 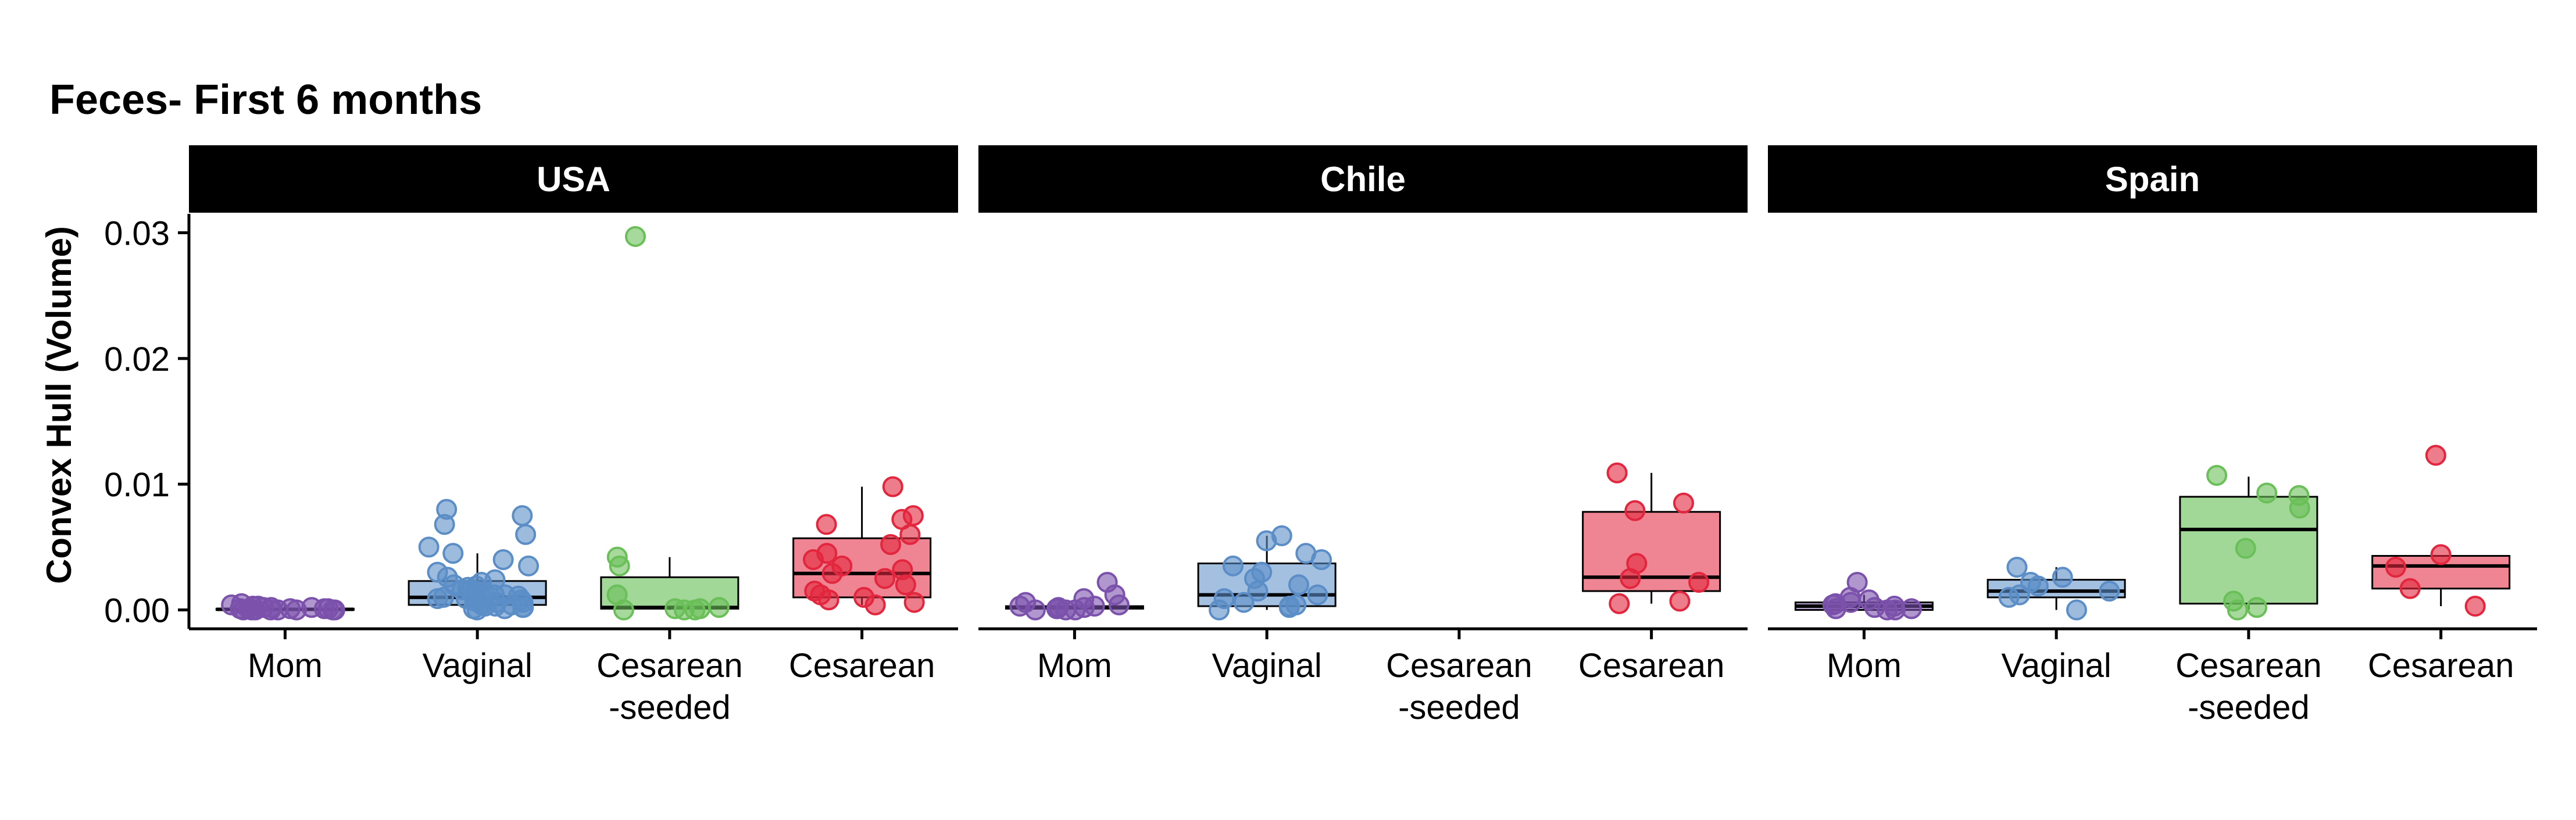 I want to click on facet-strip-label: Spain, so click(x=2152, y=179).